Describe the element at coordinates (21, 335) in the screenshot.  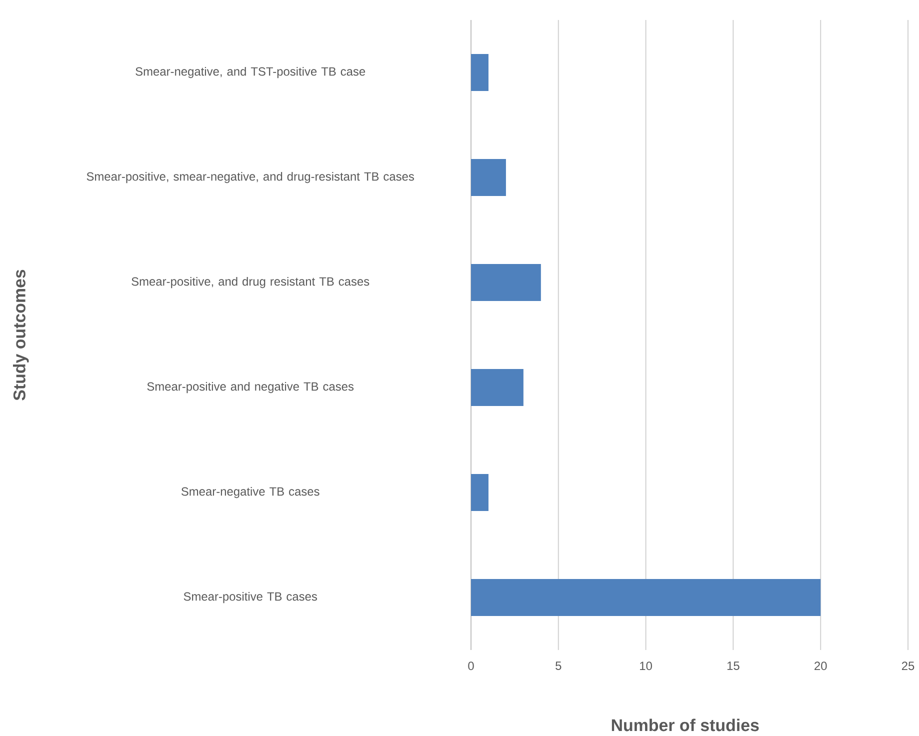
I see `y-axis-title: Study outcomes` at that location.